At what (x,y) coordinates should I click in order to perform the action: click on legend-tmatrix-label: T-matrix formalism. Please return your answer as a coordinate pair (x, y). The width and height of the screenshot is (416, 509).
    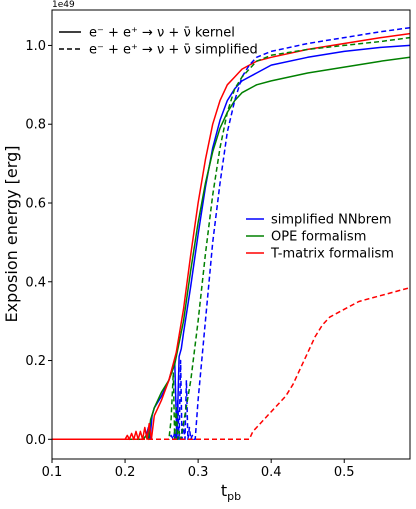
    Looking at the image, I should click on (332, 254).